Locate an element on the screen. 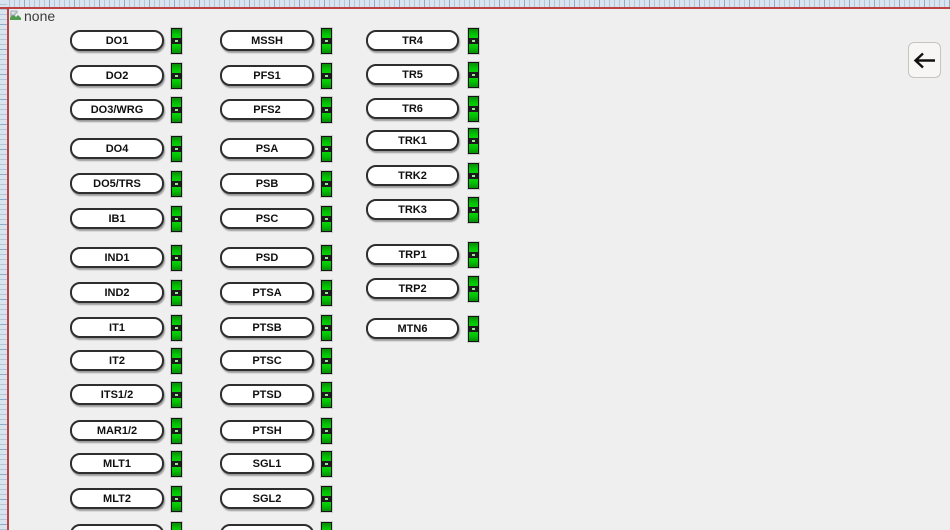 The height and width of the screenshot is (530, 950). toggle-indicator-ptsc is located at coordinates (326, 361).